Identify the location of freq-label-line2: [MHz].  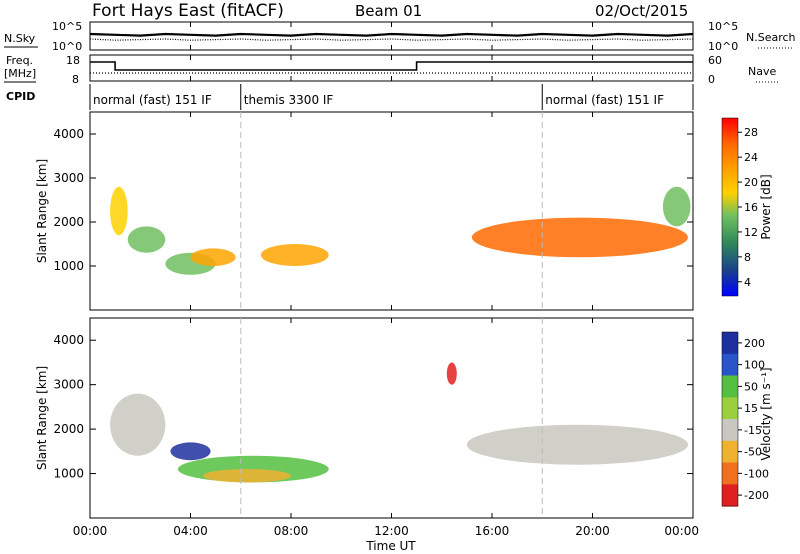
(20, 73).